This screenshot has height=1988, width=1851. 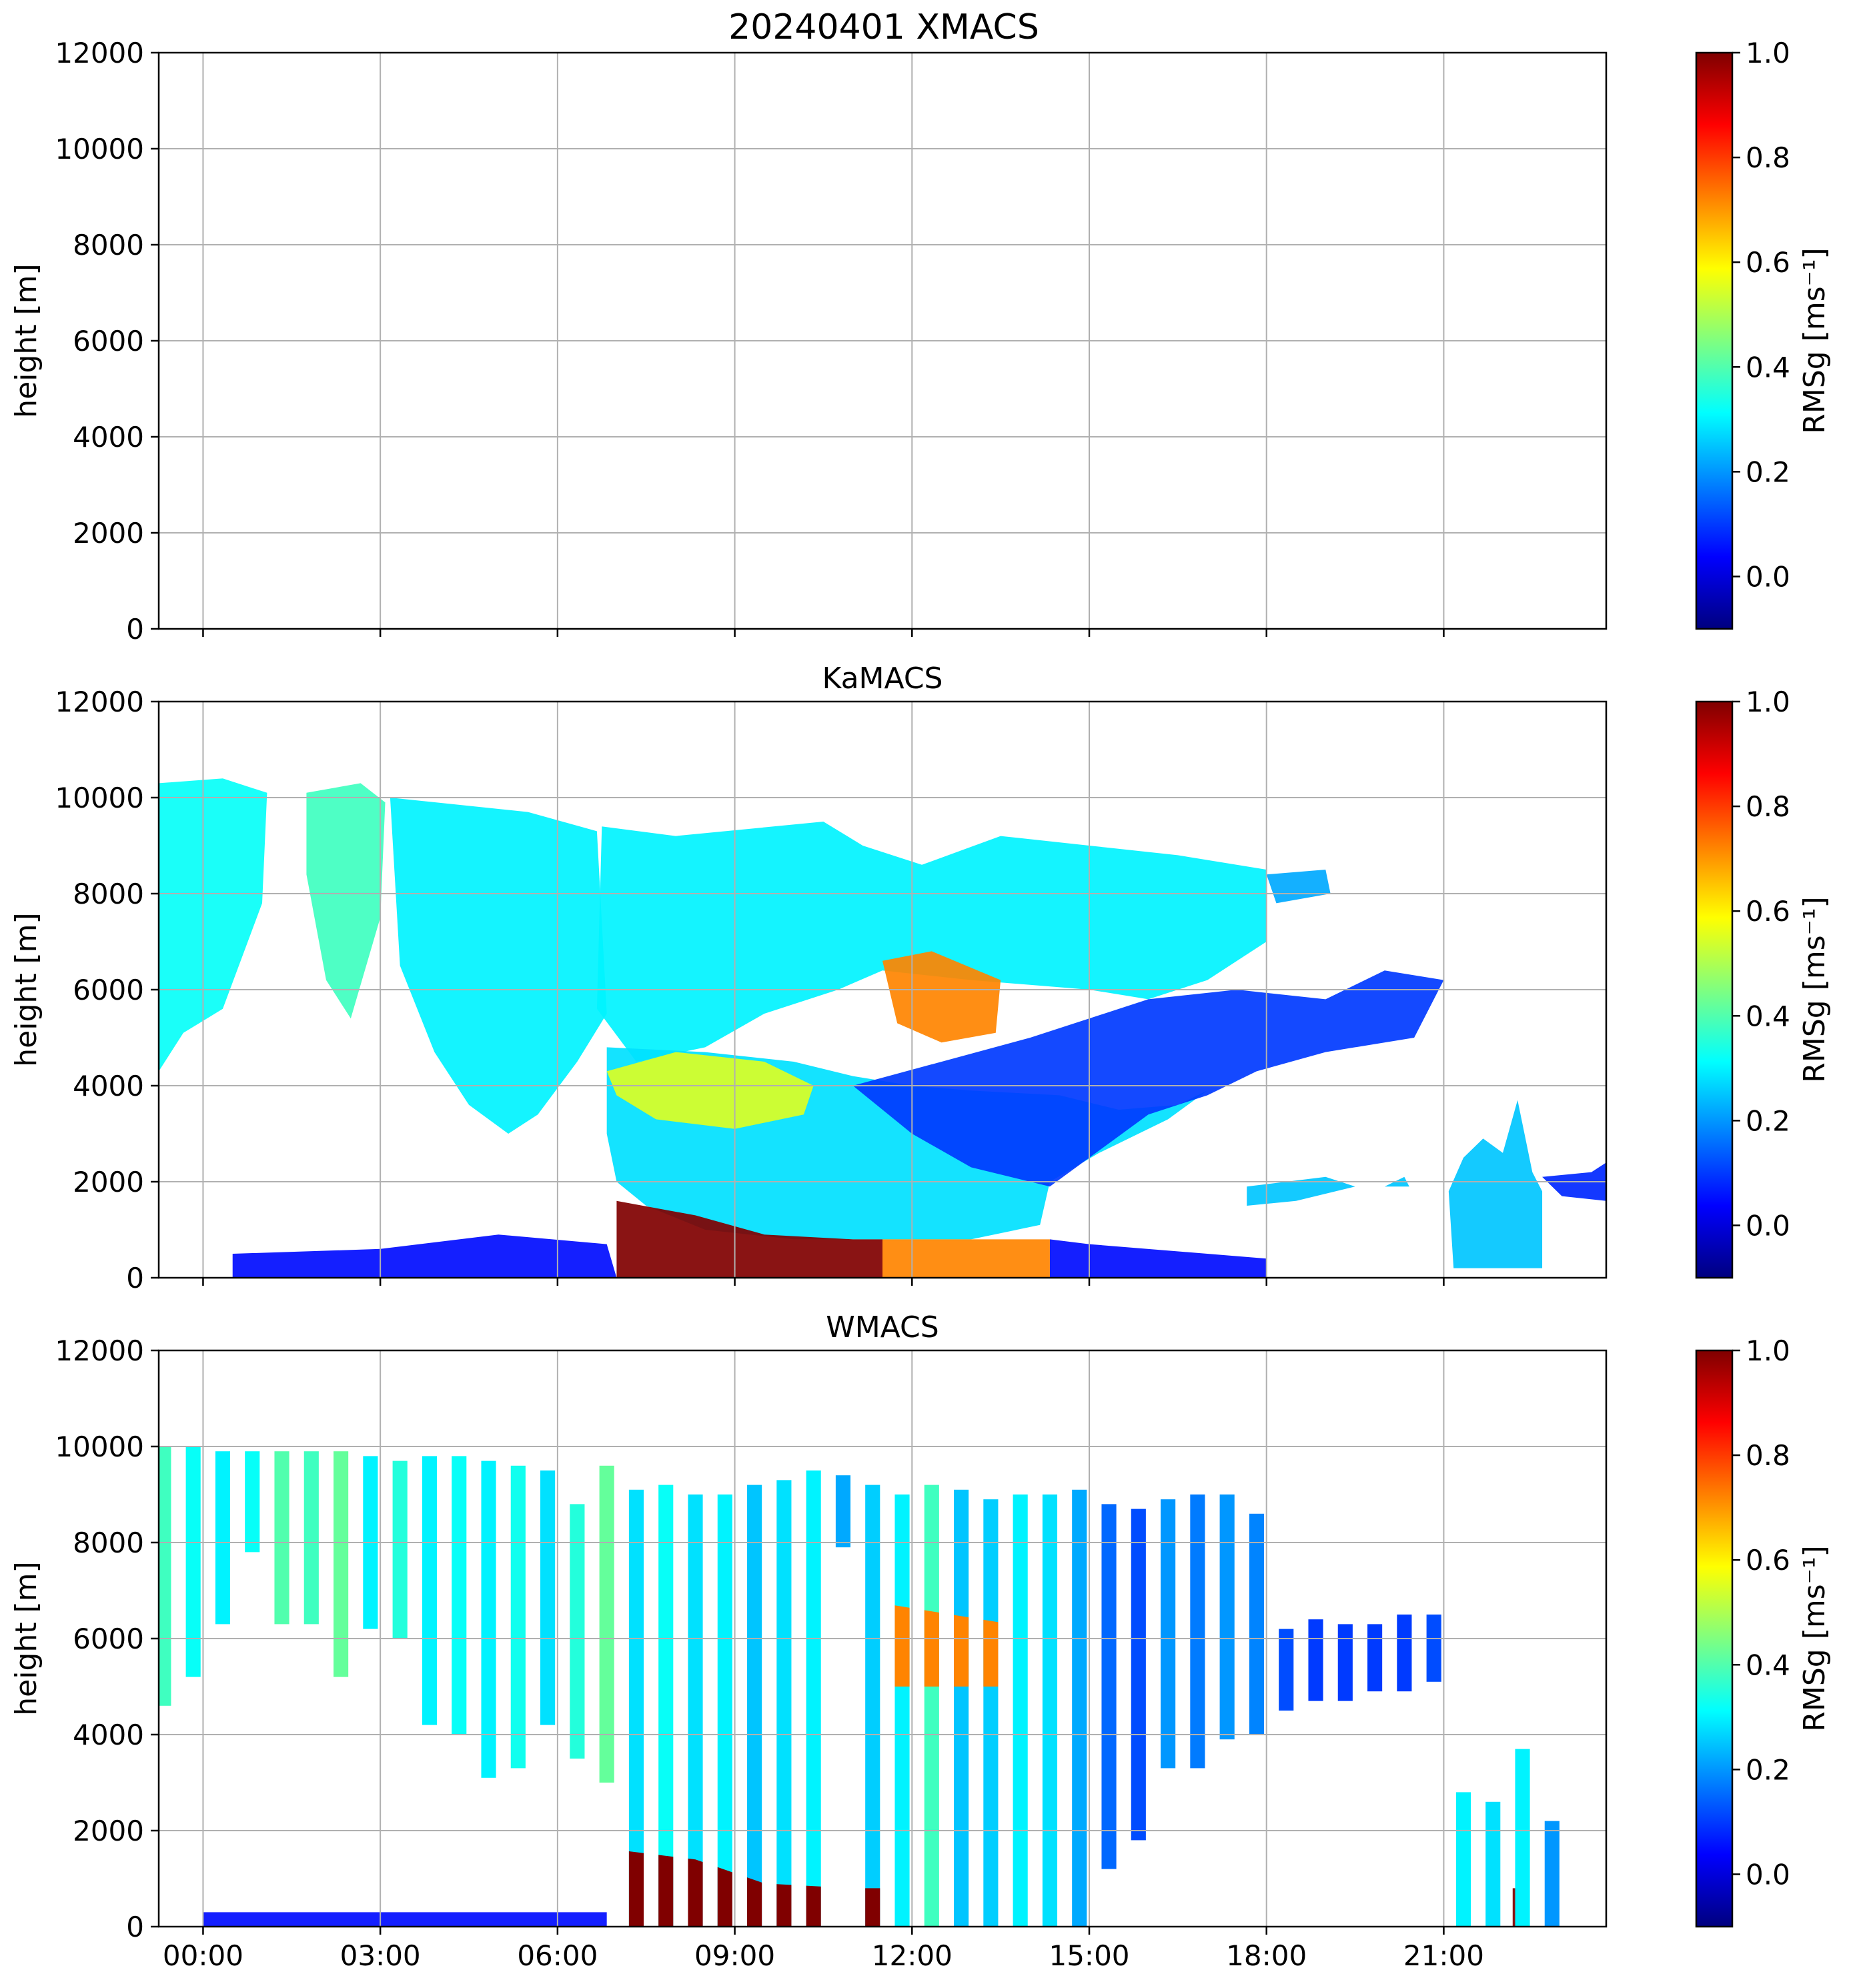 I want to click on x-tick-label: 09:00, so click(x=735, y=1955).